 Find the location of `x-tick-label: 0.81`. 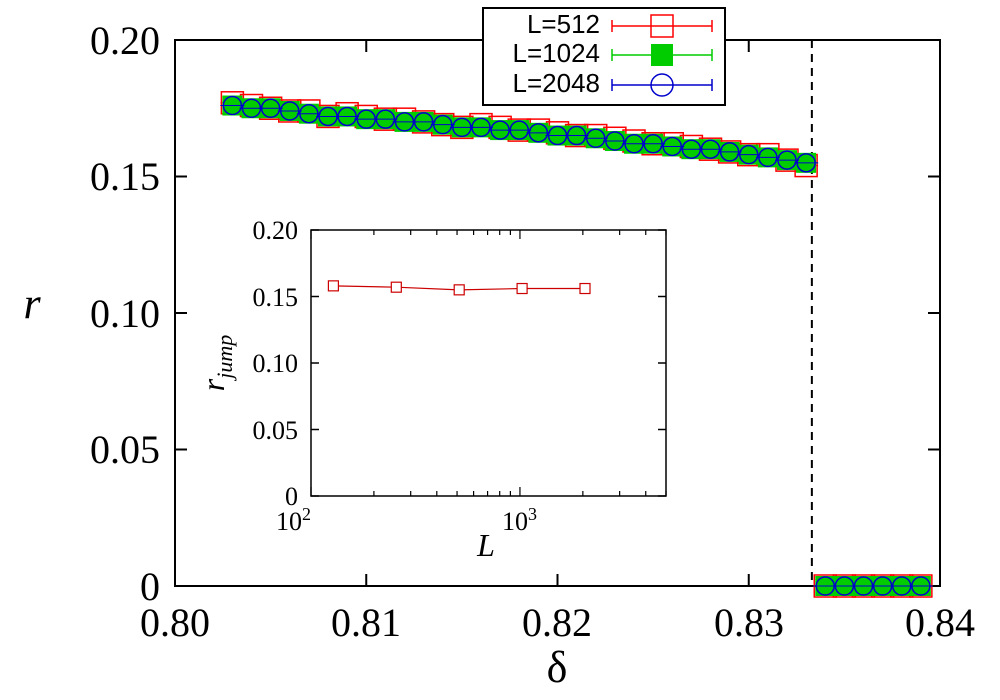

x-tick-label: 0.81 is located at coordinates (366, 622).